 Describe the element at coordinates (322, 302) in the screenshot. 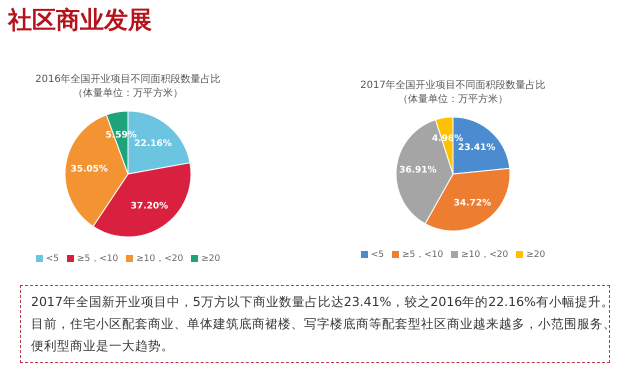

I see `text: 2017年全国新开业项目中，5万方以下商业数量占比达23.41%，较之2016年的22.16%有小幅提升。` at that location.